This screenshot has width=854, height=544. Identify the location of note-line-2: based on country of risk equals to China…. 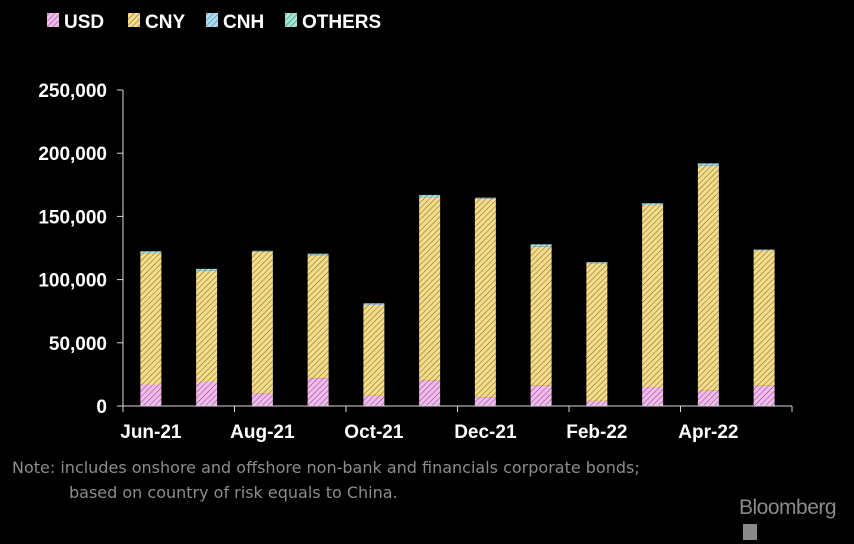
(422, 492).